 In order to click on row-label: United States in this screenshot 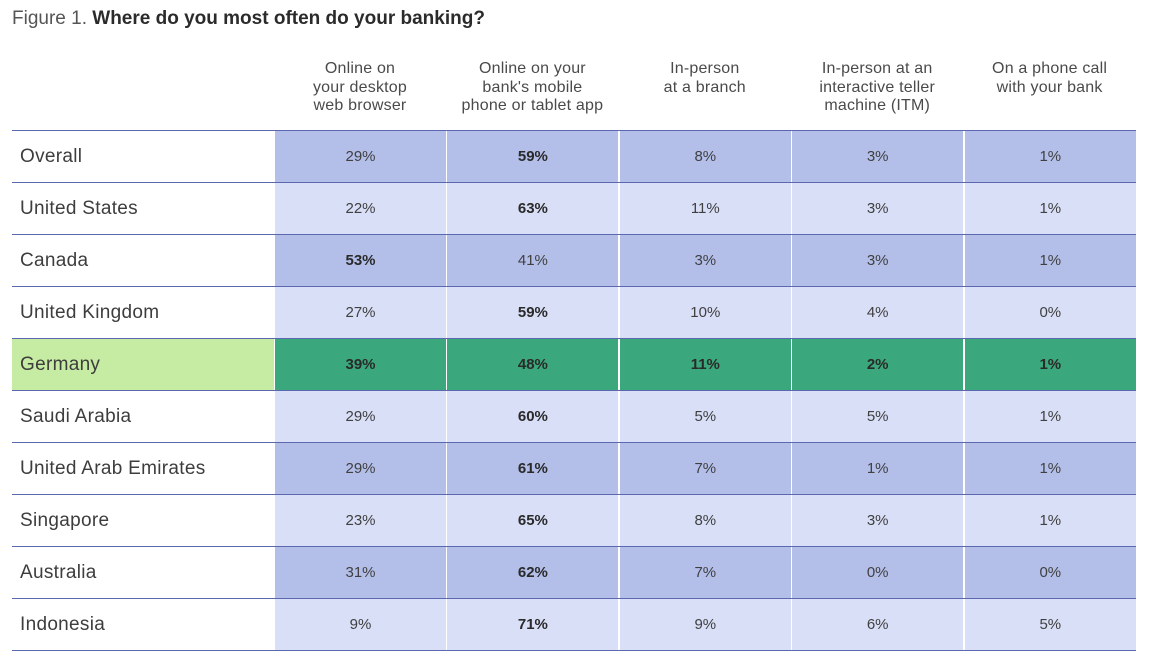, I will do `click(143, 208)`.